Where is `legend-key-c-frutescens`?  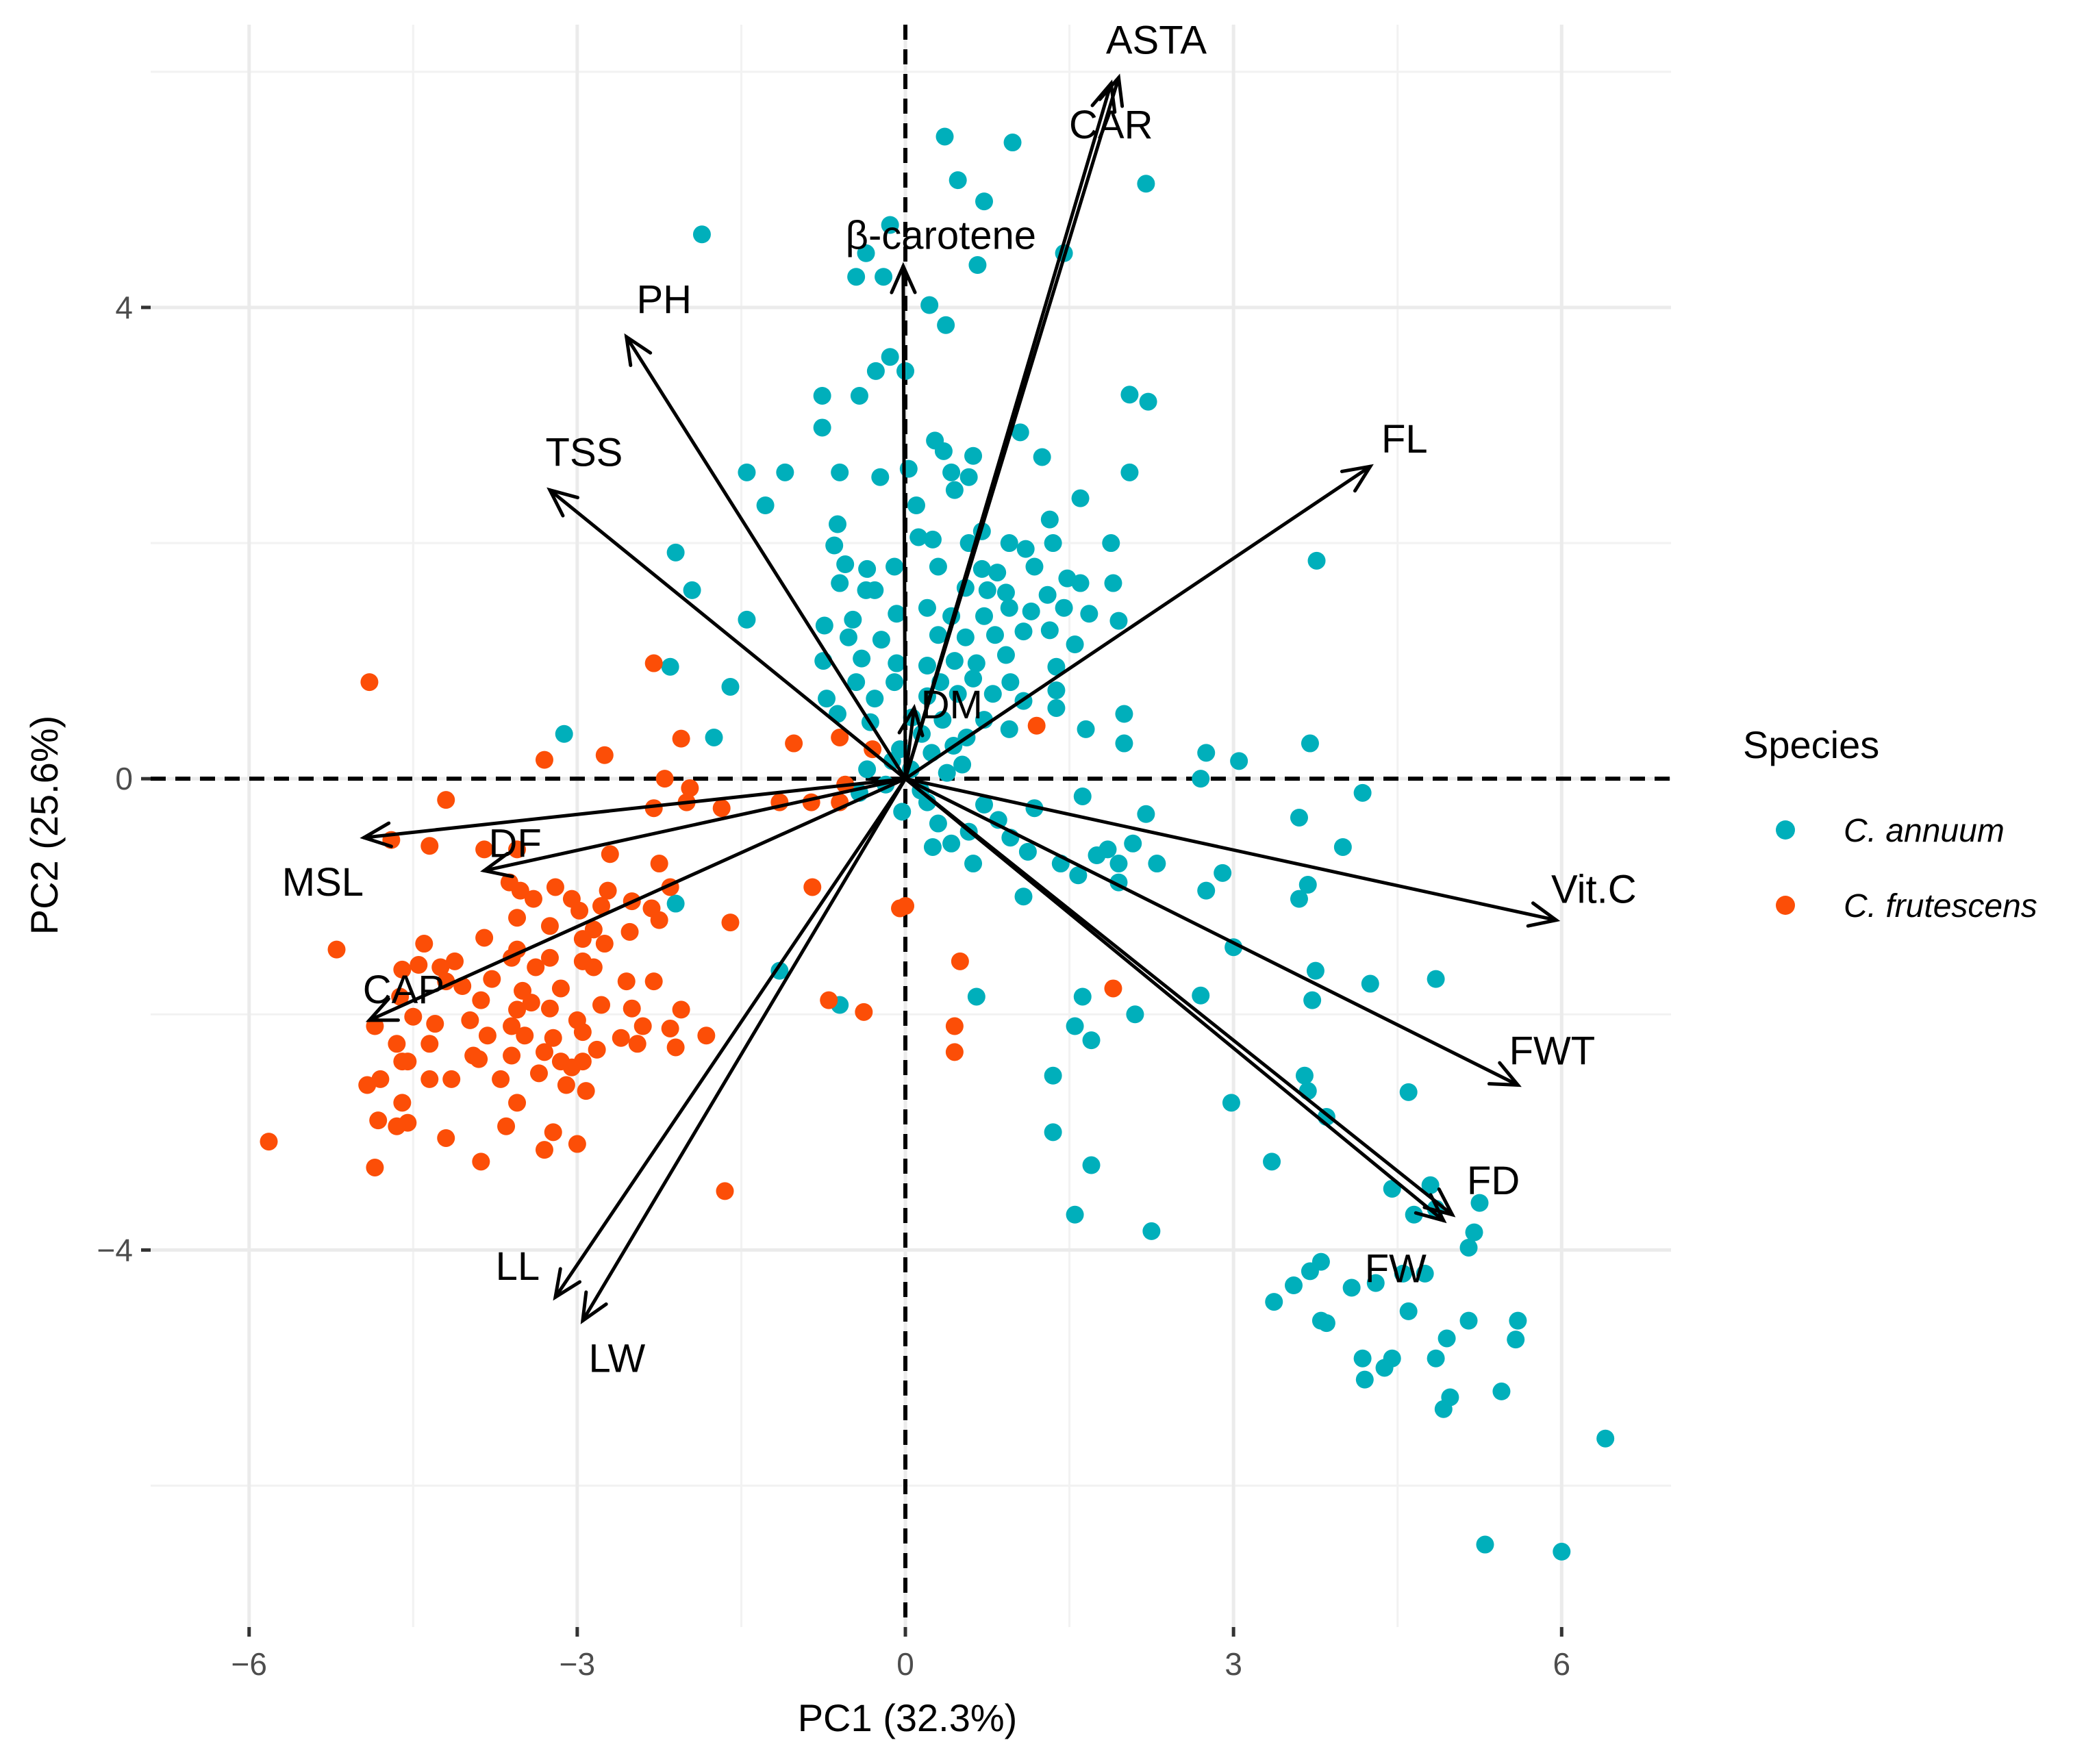 legend-key-c-frutescens is located at coordinates (1785, 905).